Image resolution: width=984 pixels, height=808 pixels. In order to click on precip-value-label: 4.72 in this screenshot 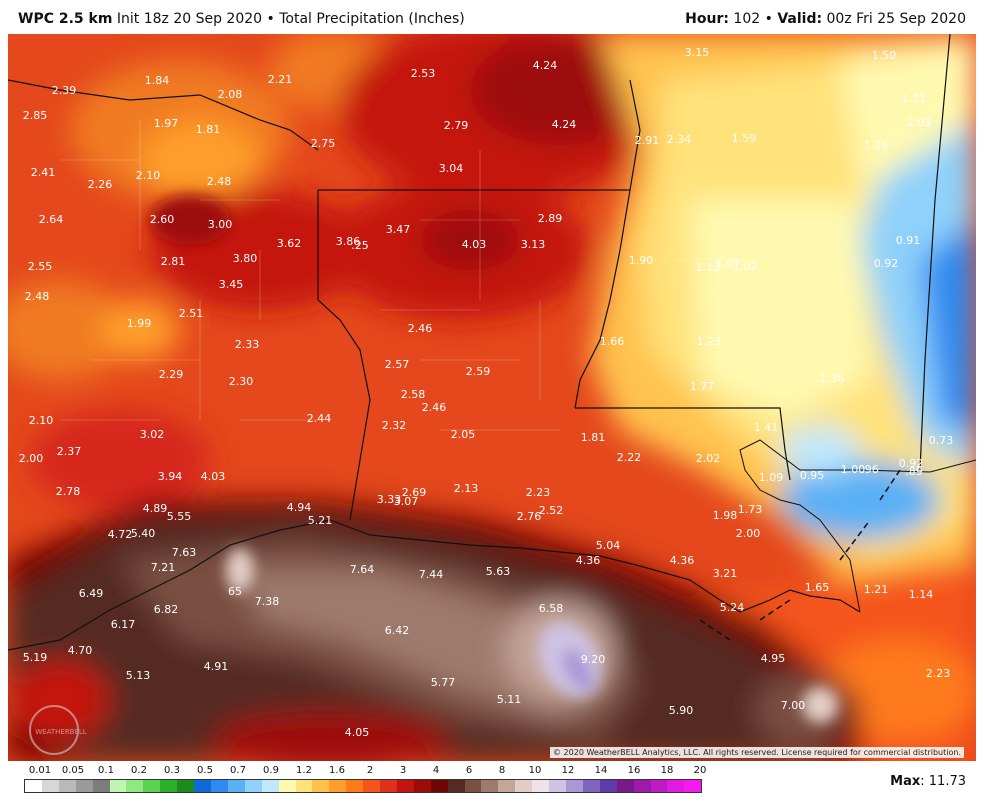, I will do `click(120, 534)`.